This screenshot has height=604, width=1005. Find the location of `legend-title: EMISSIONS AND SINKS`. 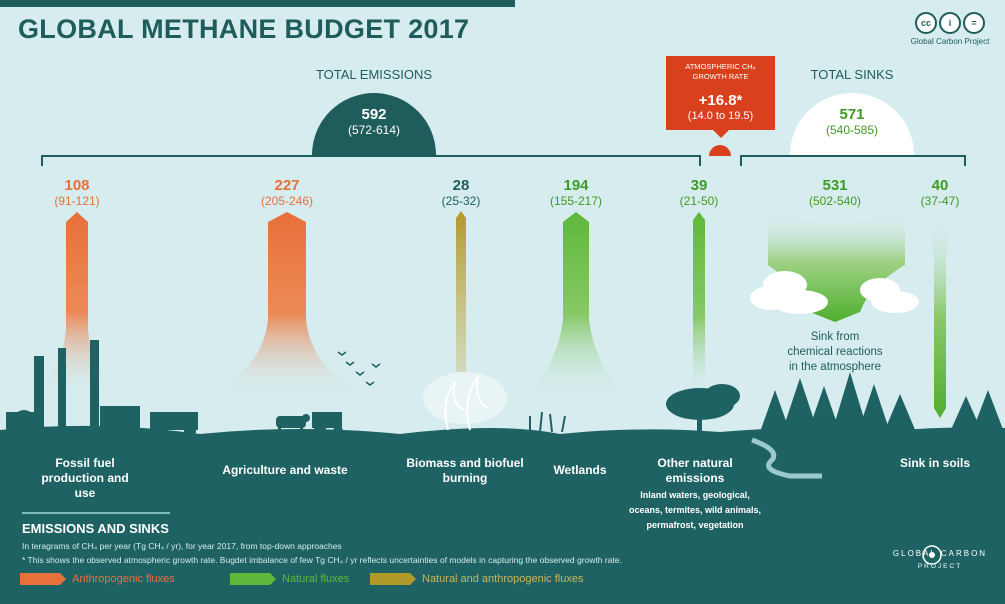

legend-title: EMISSIONS AND SINKS is located at coordinates (95, 528).